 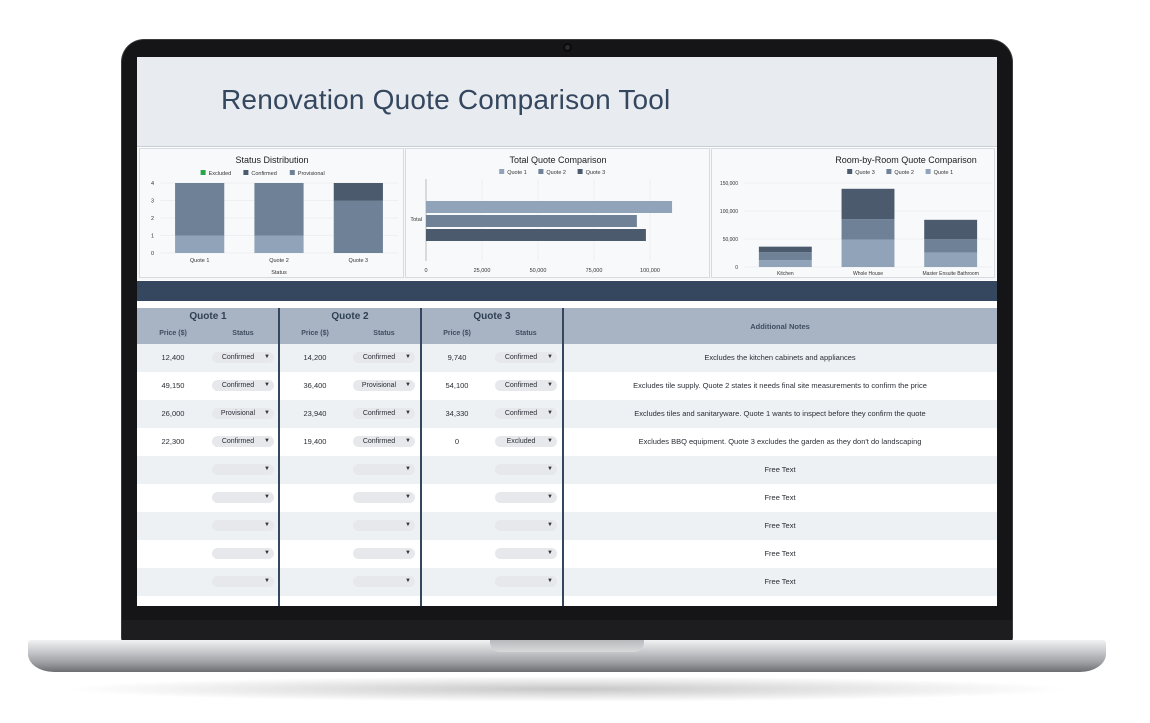 I want to click on q3-status-dropdown: Excluded ▼, so click(x=526, y=441).